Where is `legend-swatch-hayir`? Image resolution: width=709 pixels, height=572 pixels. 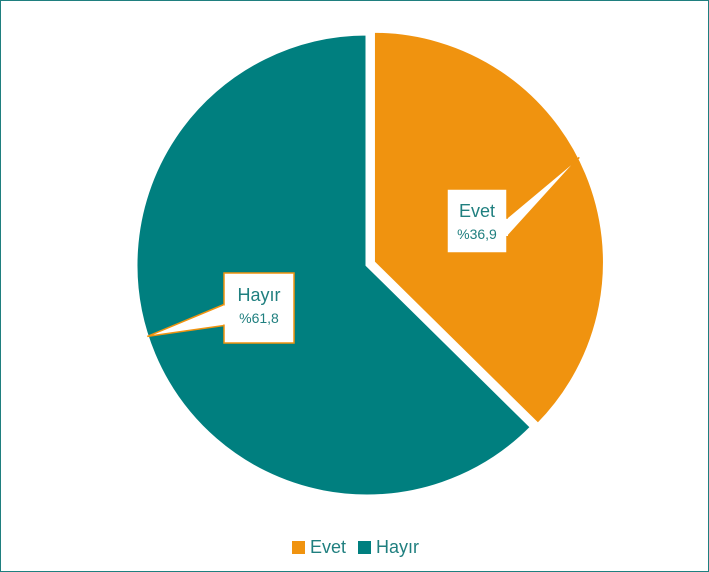
legend-swatch-hayir is located at coordinates (364, 547).